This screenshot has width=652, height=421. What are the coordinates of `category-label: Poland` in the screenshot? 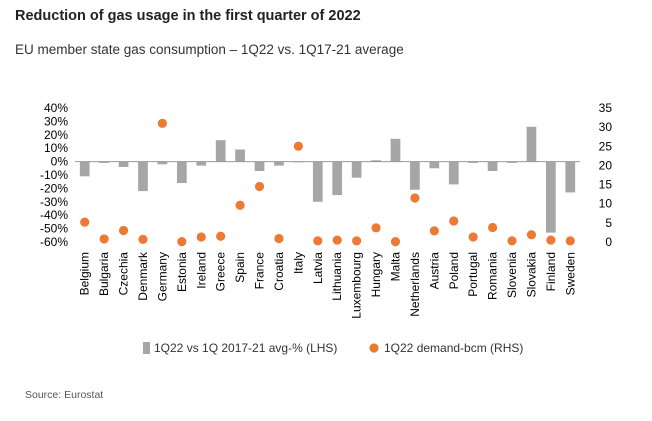 It's located at (454, 270).